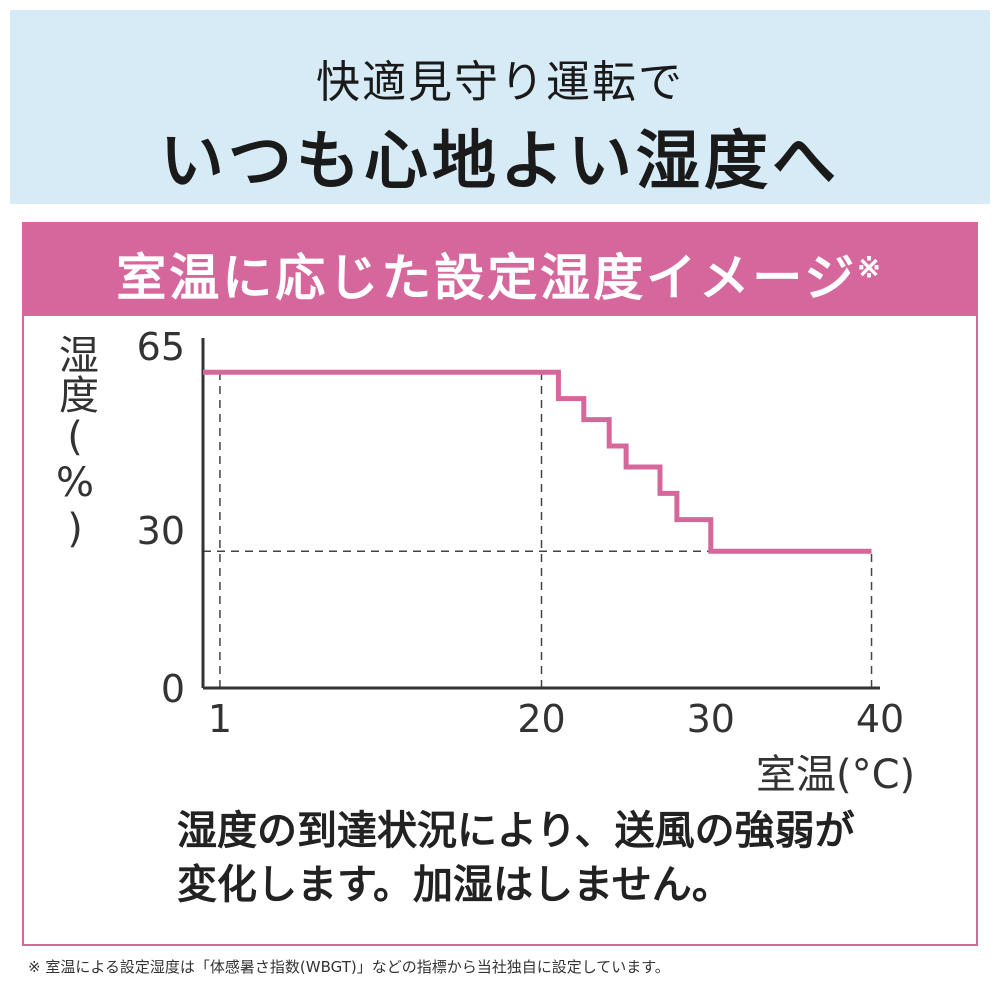  What do you see at coordinates (836, 775) in the screenshot?
I see `x-axis-label: 室温(°C)` at bounding box center [836, 775].